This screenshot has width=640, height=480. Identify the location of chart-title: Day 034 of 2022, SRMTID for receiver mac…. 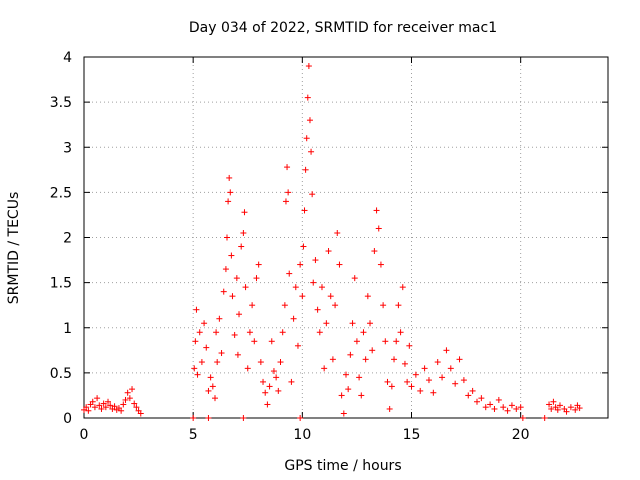
(343, 28).